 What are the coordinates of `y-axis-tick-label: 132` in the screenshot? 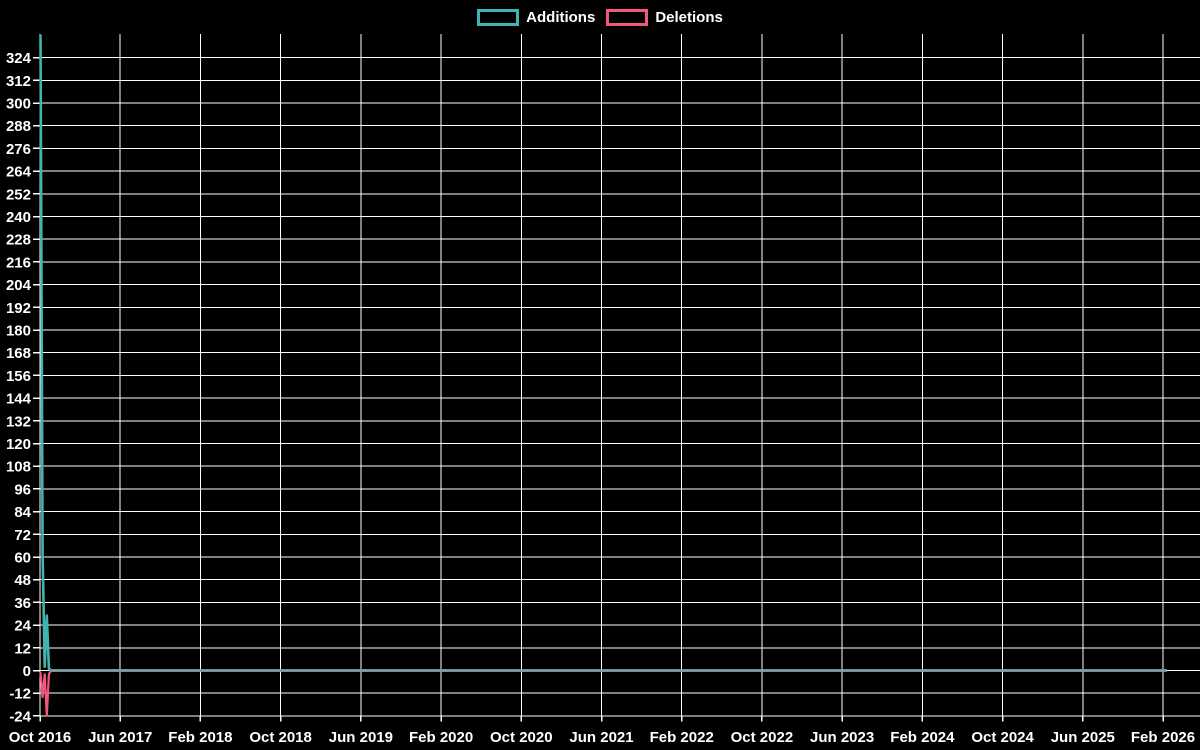 It's located at (18, 421).